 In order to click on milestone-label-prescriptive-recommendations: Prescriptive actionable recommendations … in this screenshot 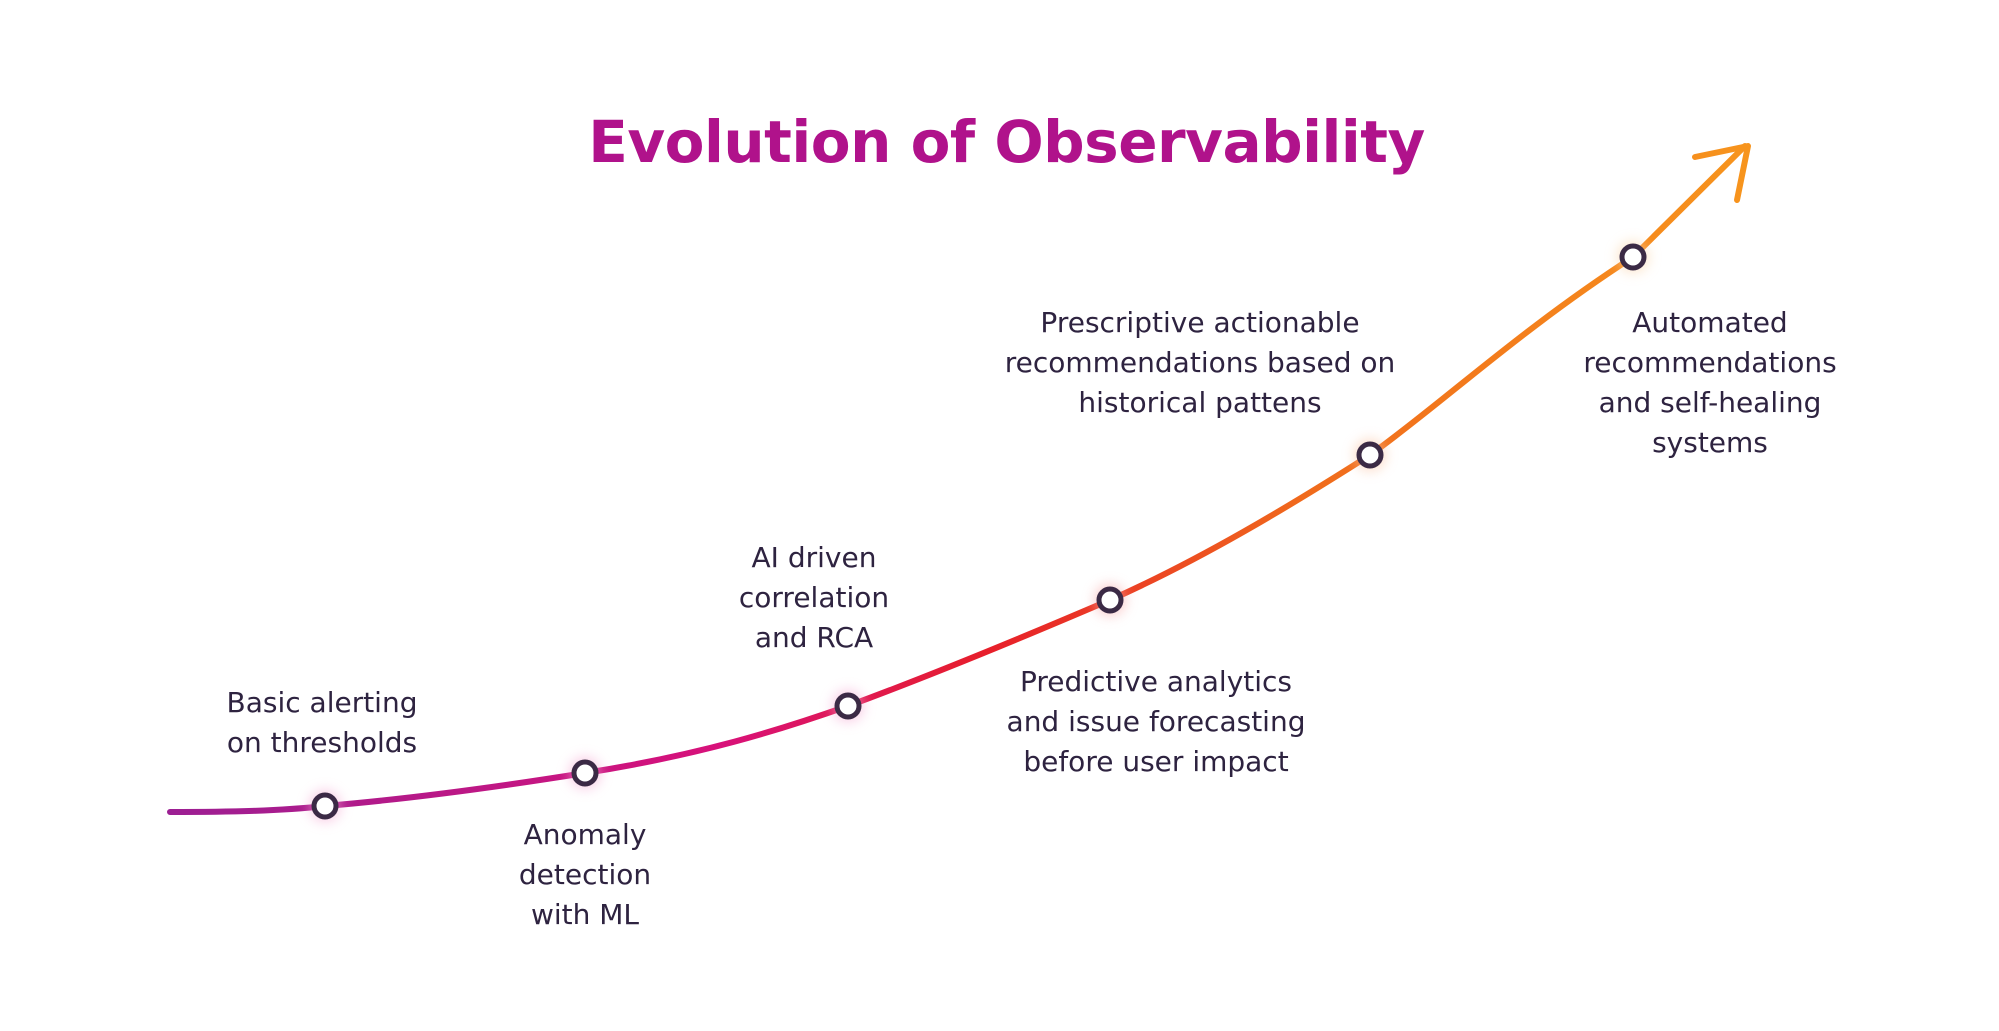, I will do `click(1200, 363)`.